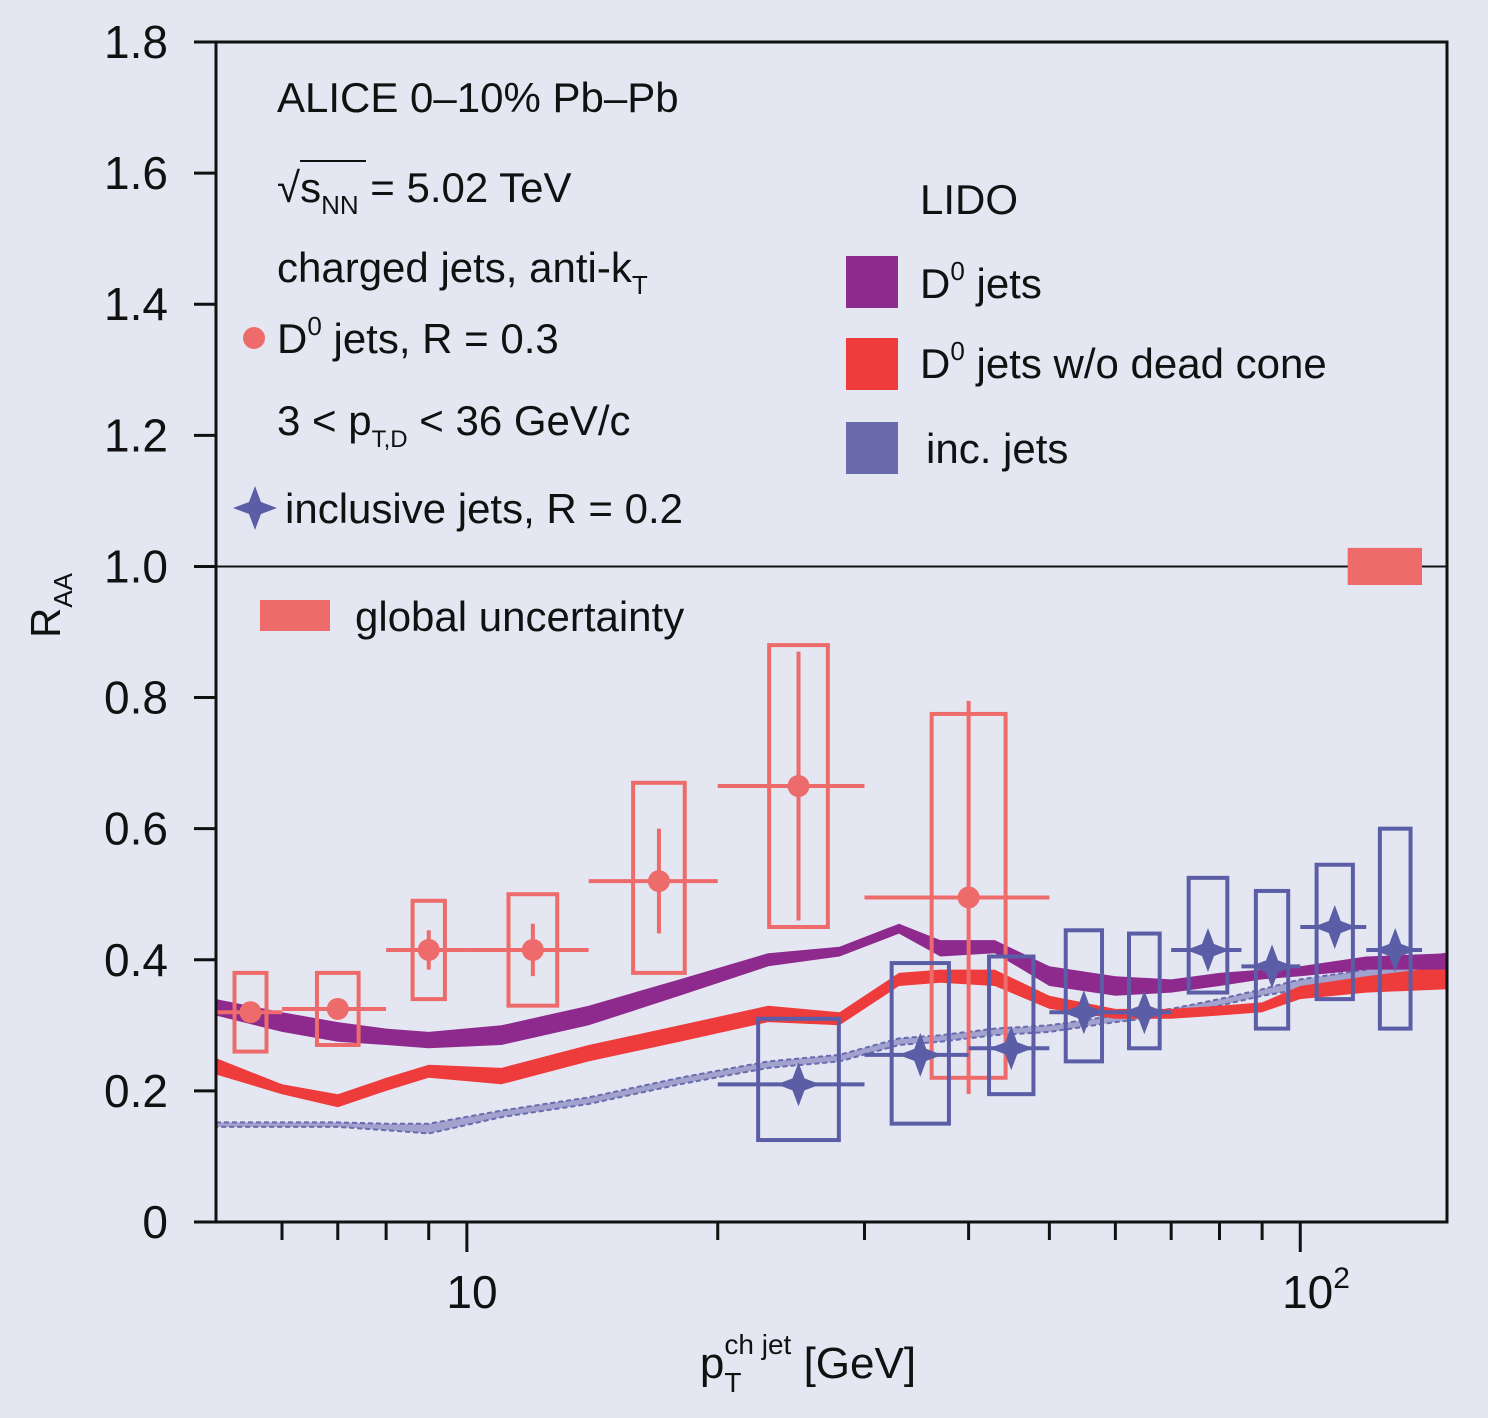  Describe the element at coordinates (1123, 361) in the screenshot. I see `lido-no-dead-cone-label: D0 jets w/o dead cone` at that location.